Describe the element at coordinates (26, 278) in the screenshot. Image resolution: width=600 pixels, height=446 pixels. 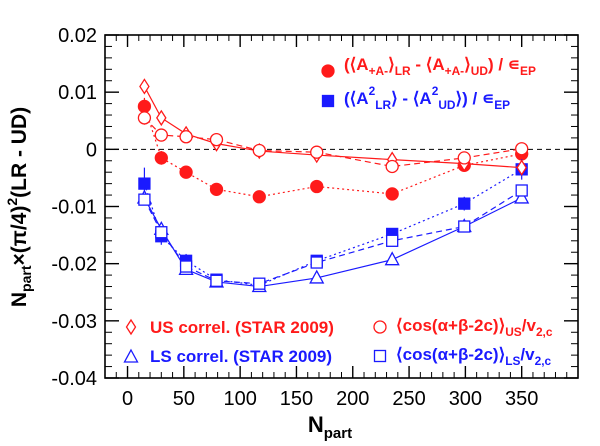
I see `y-axis-label-part: part` at that location.